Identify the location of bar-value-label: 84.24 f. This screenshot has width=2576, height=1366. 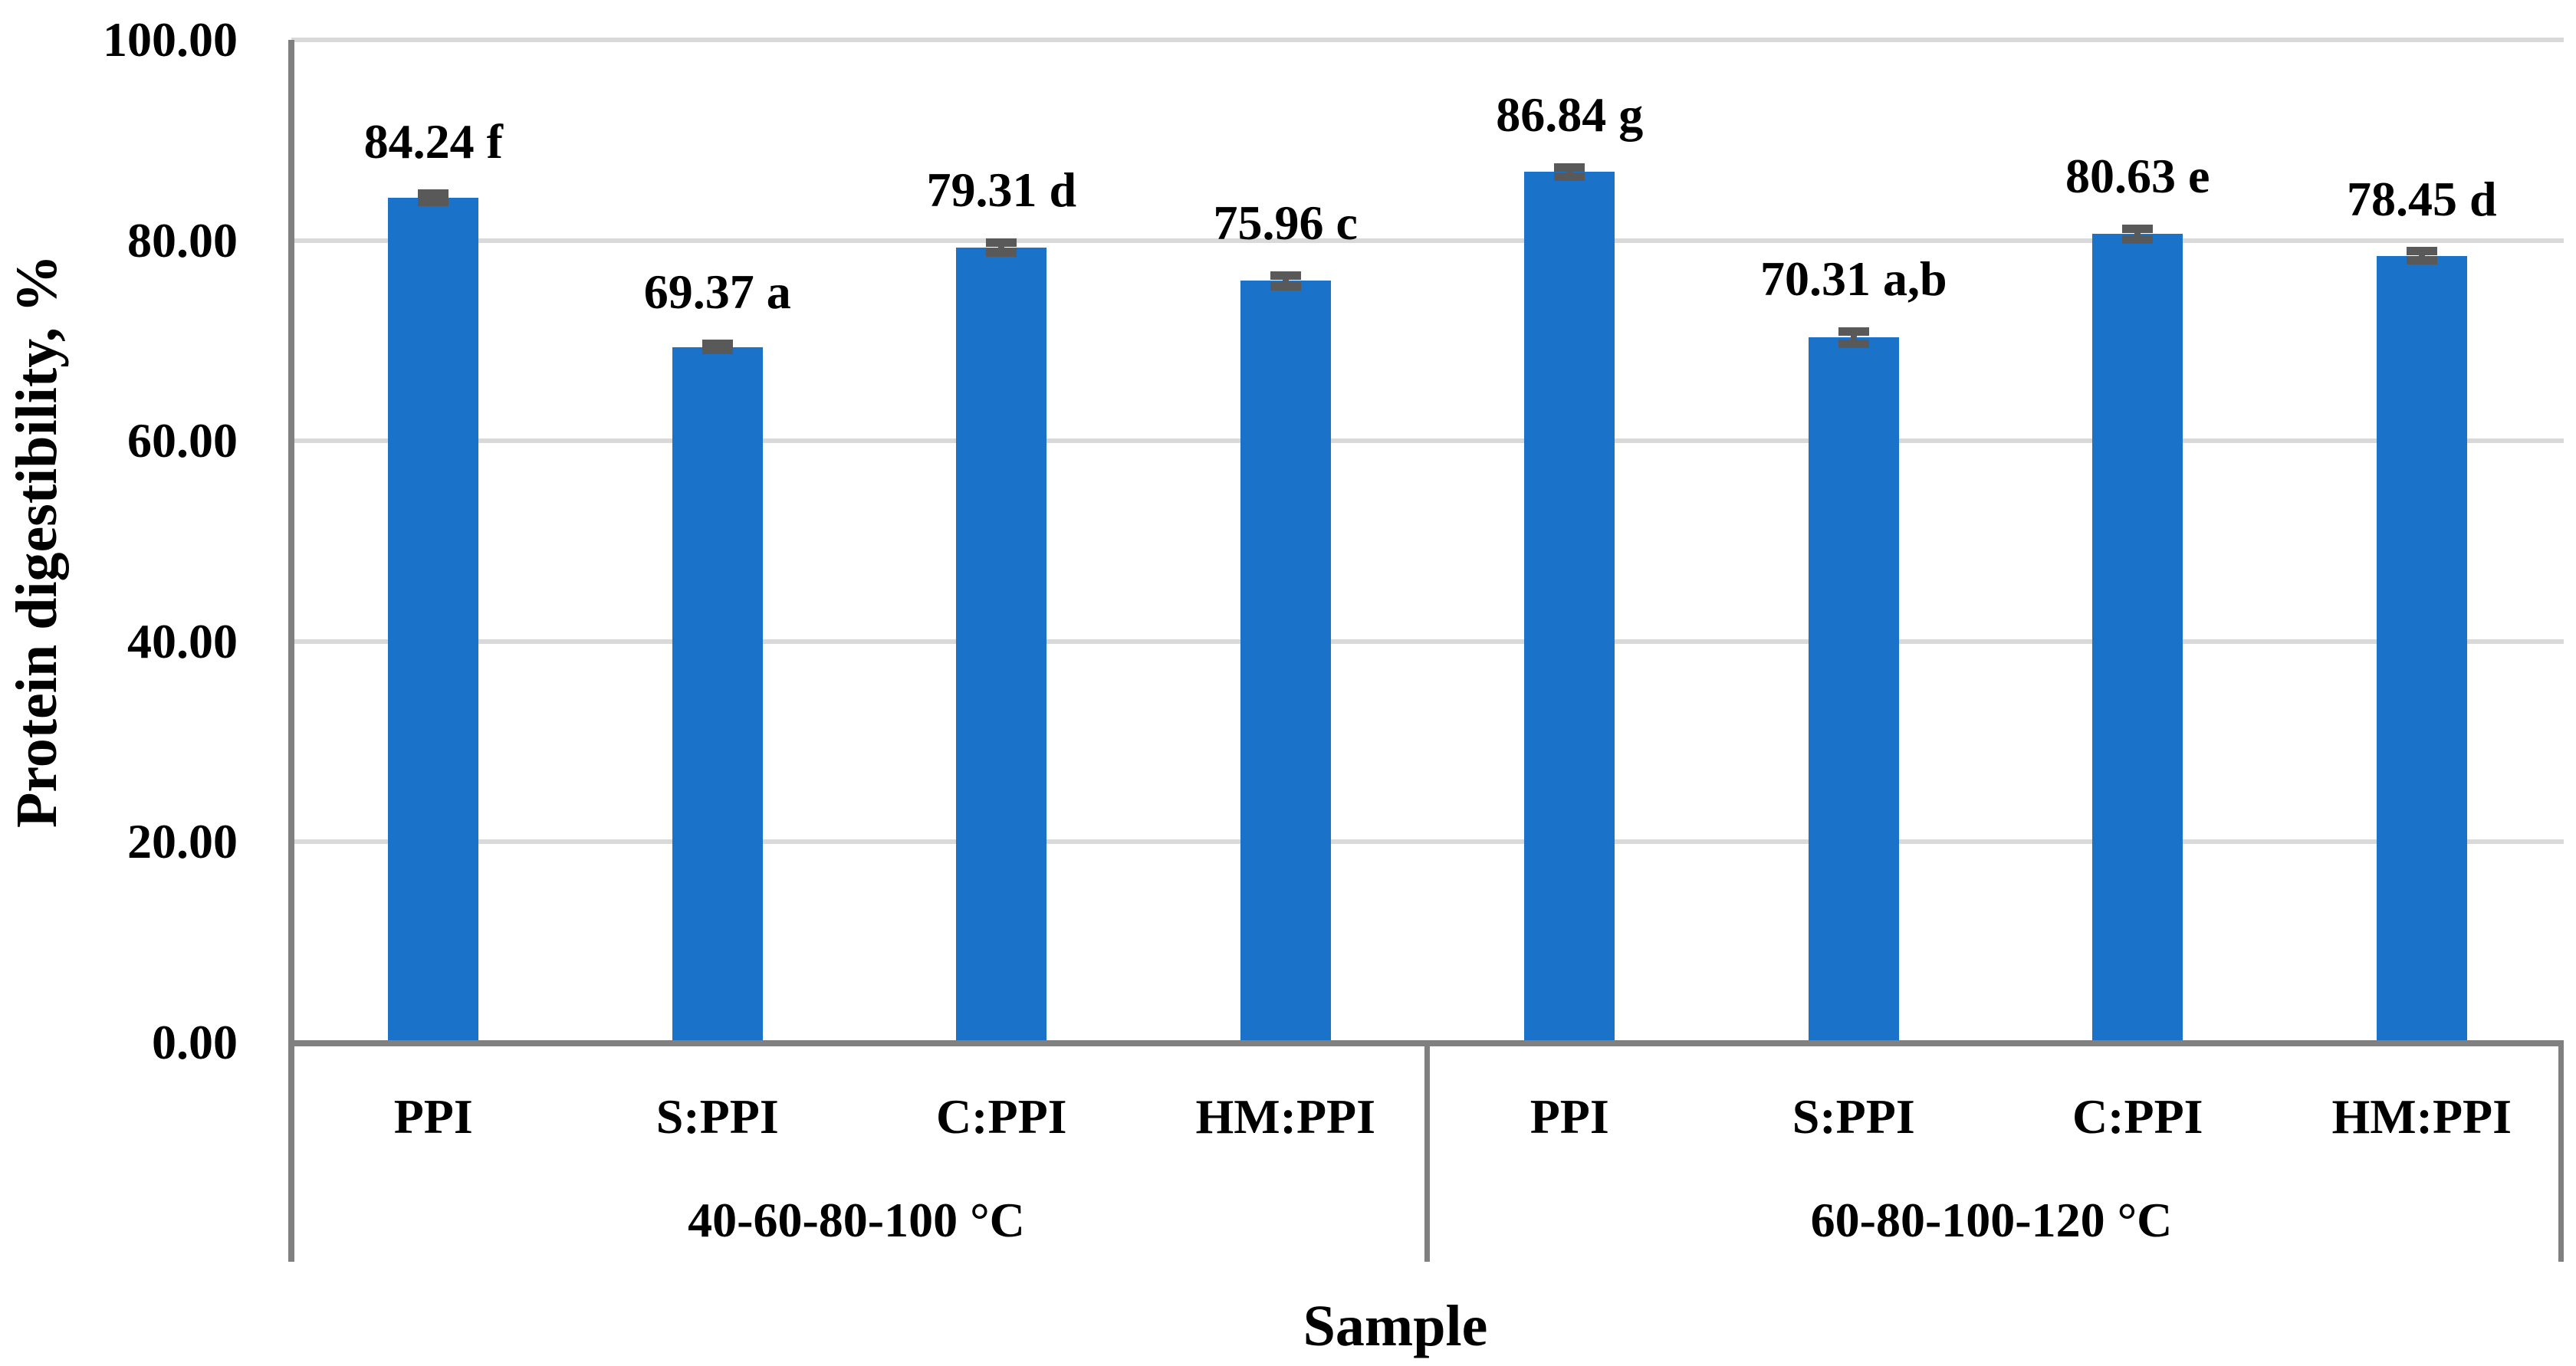
(433, 141).